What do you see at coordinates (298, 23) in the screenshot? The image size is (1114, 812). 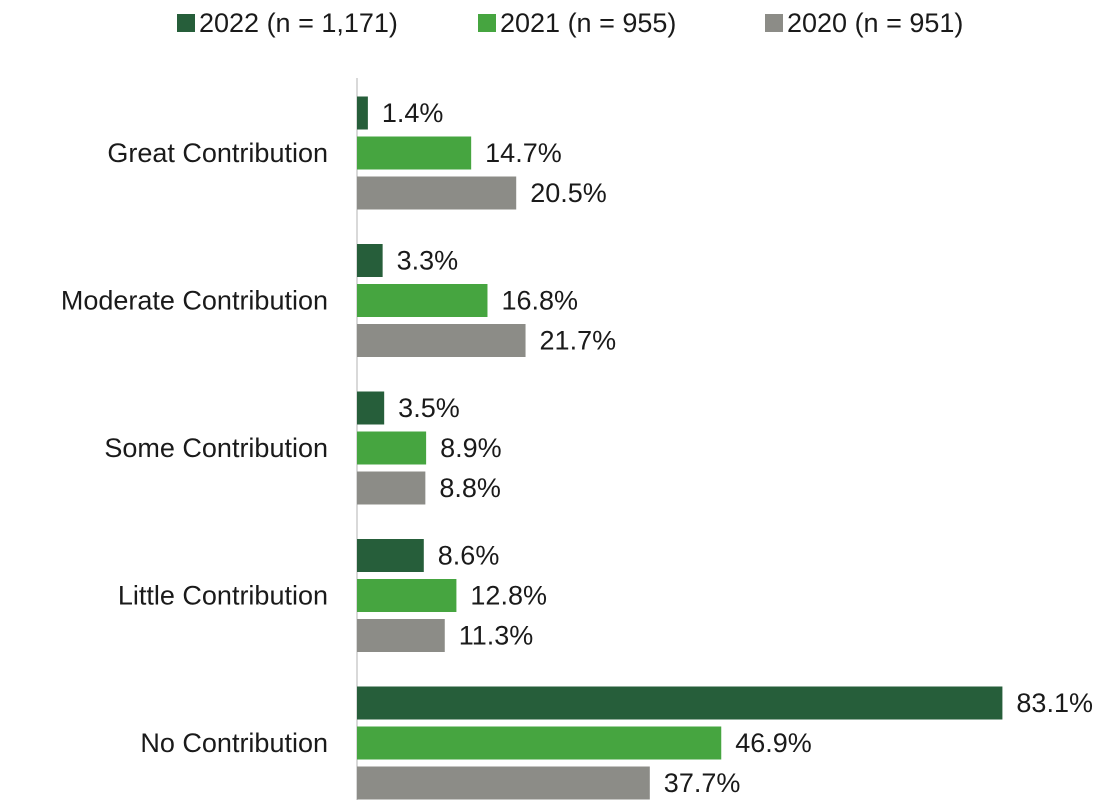 I see `legend-label: 2022 (n = 1,171)` at bounding box center [298, 23].